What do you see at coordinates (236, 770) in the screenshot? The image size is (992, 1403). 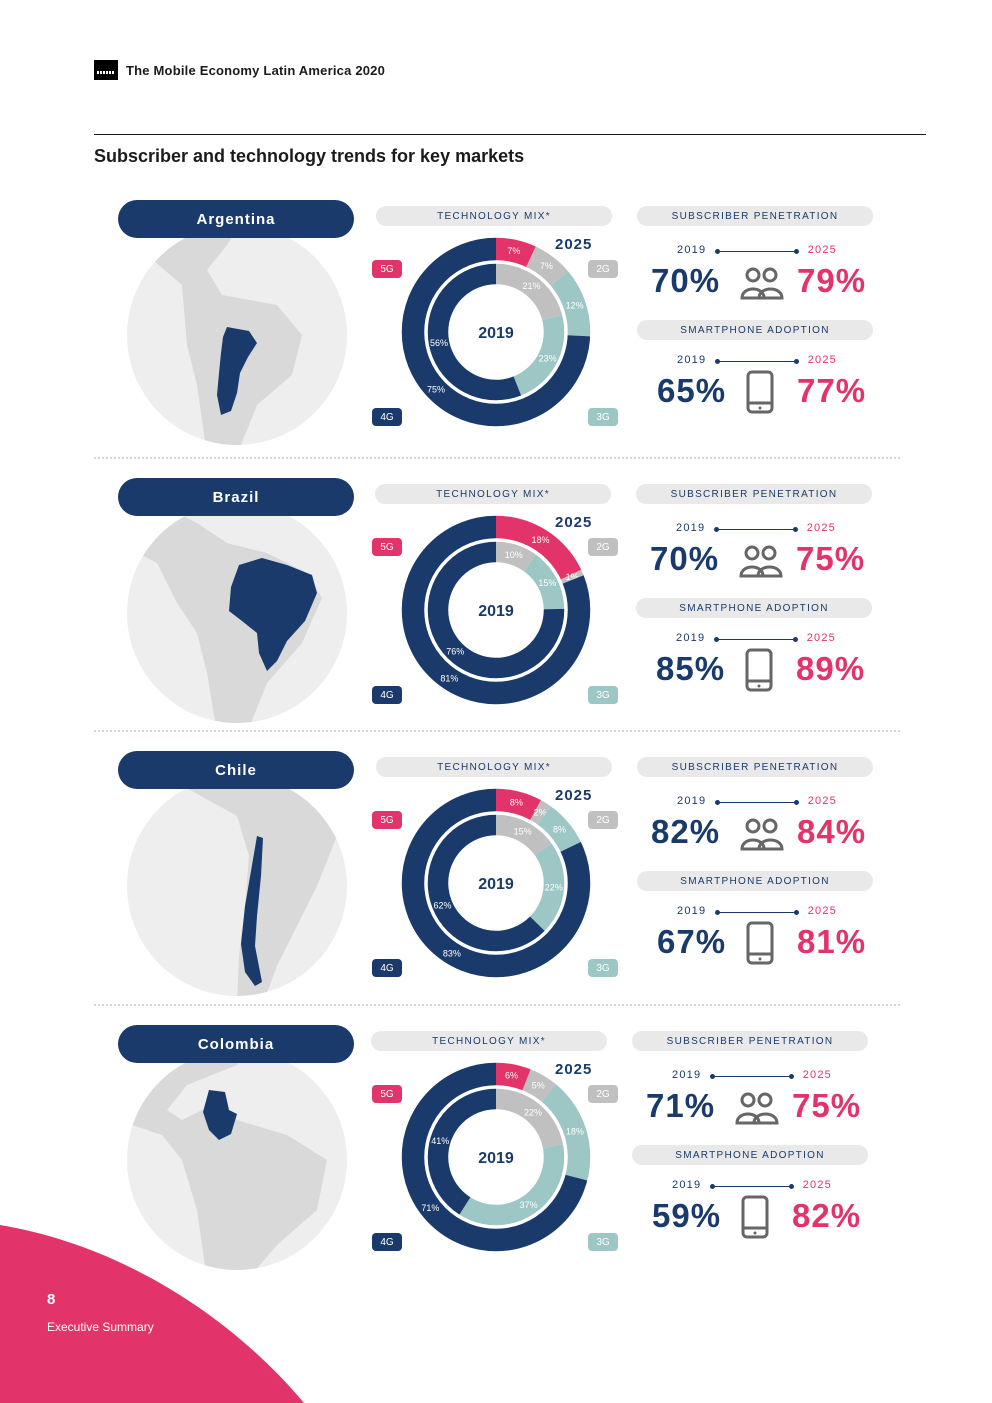 I see `country-name: Chile` at bounding box center [236, 770].